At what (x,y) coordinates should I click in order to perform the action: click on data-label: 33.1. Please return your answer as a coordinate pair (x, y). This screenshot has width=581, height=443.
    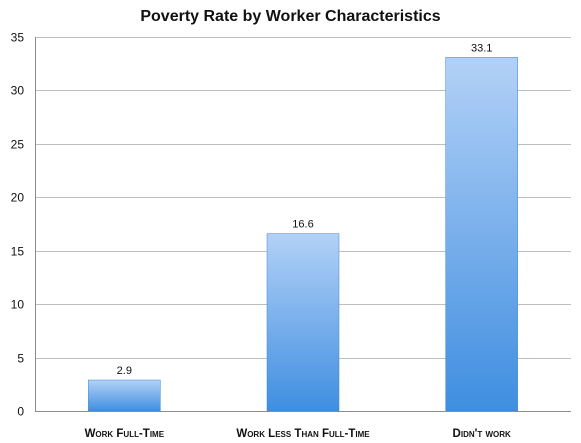
    Looking at the image, I should click on (481, 48).